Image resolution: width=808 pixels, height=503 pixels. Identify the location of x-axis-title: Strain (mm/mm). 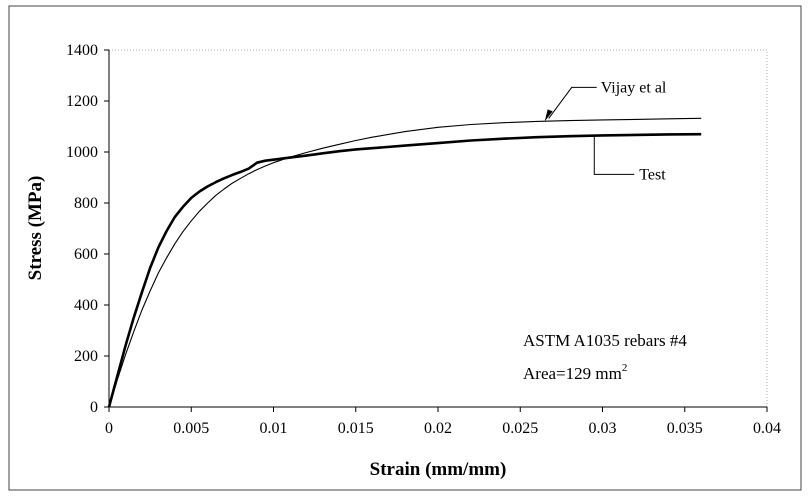
(438, 469).